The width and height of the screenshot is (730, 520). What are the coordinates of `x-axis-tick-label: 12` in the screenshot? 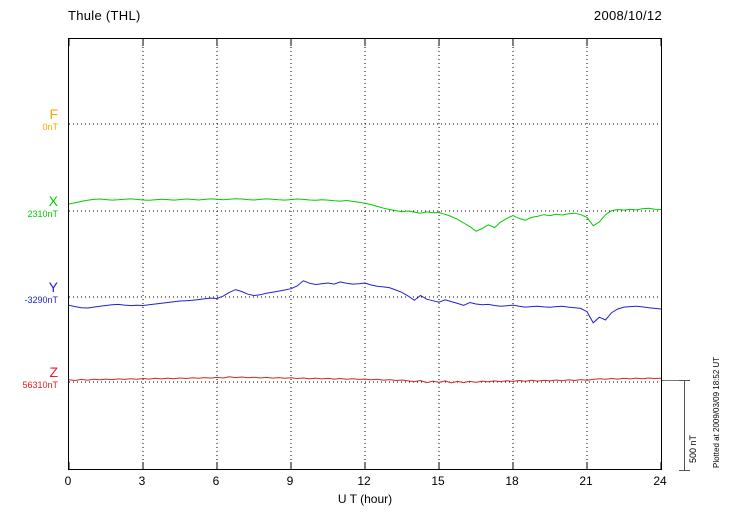 It's located at (364, 481).